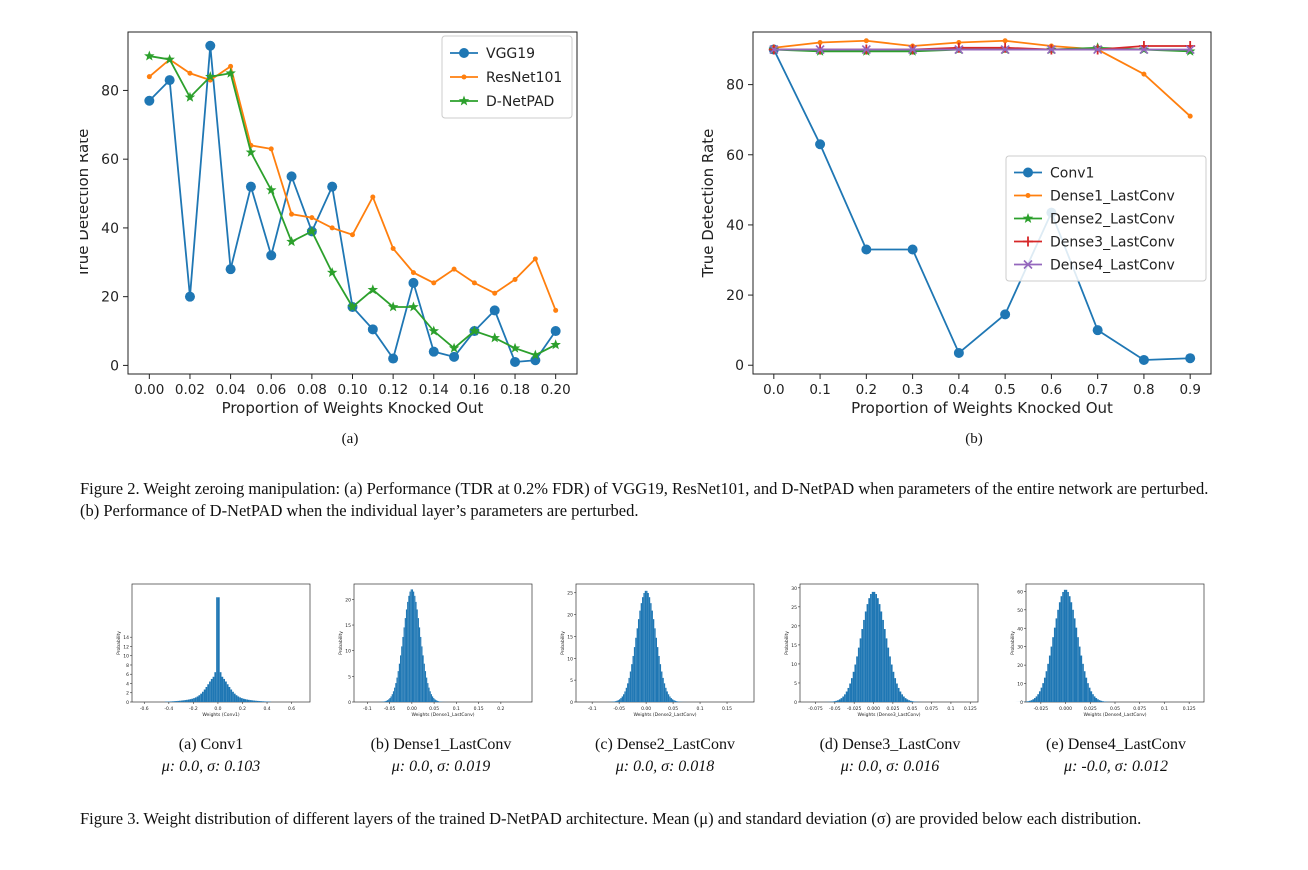 The image size is (1308, 870). What do you see at coordinates (665, 744) in the screenshot?
I see `figure3c-label: (c) Dense2_LastConv` at bounding box center [665, 744].